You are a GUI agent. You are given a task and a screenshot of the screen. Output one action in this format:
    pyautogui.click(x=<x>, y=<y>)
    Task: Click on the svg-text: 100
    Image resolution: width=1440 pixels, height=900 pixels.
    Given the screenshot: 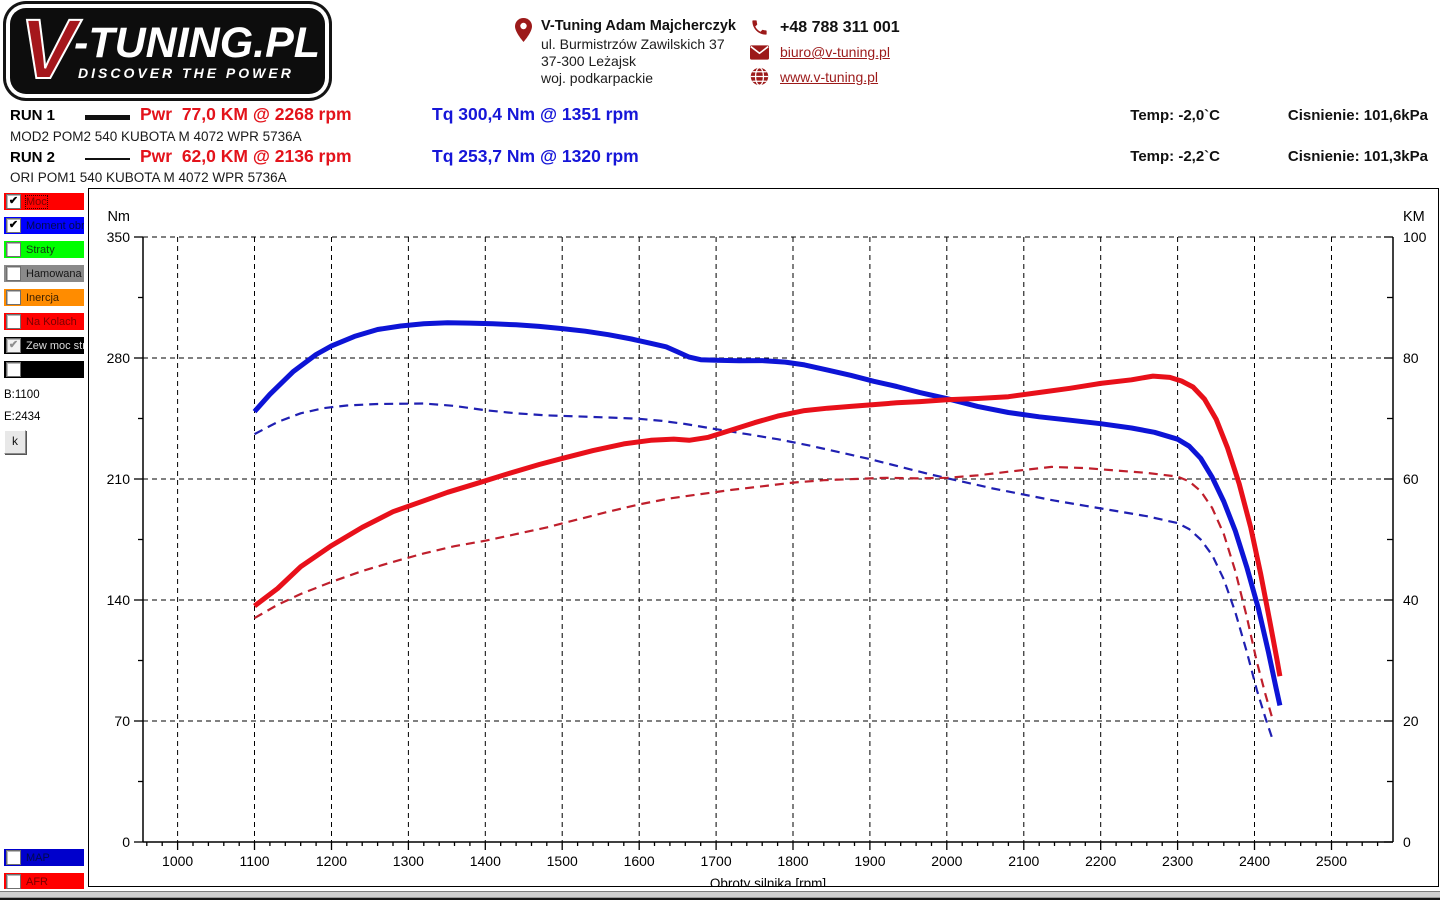 What is the action you would take?
    pyautogui.click(x=1415, y=237)
    